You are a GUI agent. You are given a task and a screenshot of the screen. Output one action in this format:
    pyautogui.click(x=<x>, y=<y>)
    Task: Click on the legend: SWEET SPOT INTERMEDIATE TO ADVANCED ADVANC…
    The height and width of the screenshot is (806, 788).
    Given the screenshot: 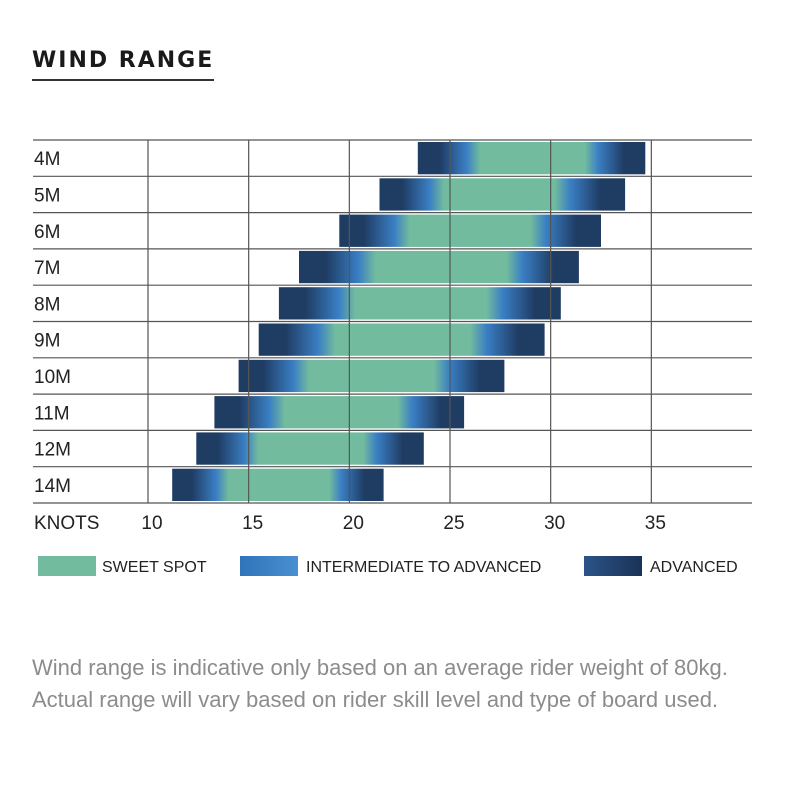 What is the action you would take?
    pyautogui.click(x=388, y=566)
    